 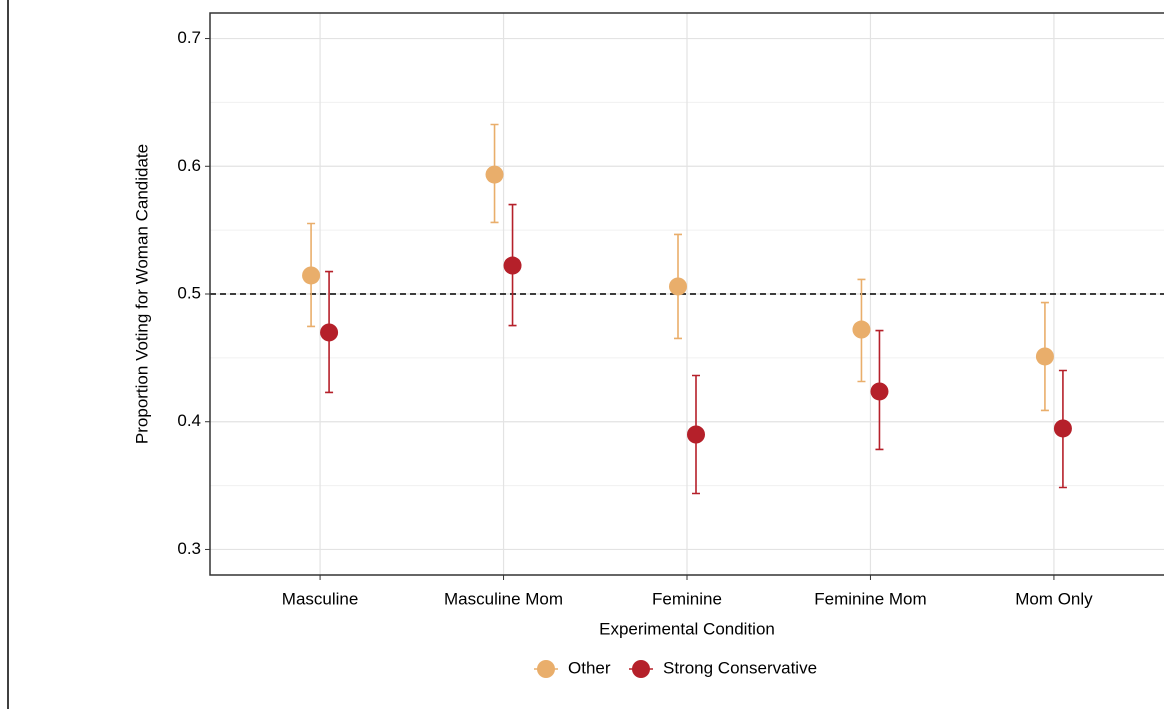 I want to click on y-tick-label: 0.7, so click(x=189, y=37).